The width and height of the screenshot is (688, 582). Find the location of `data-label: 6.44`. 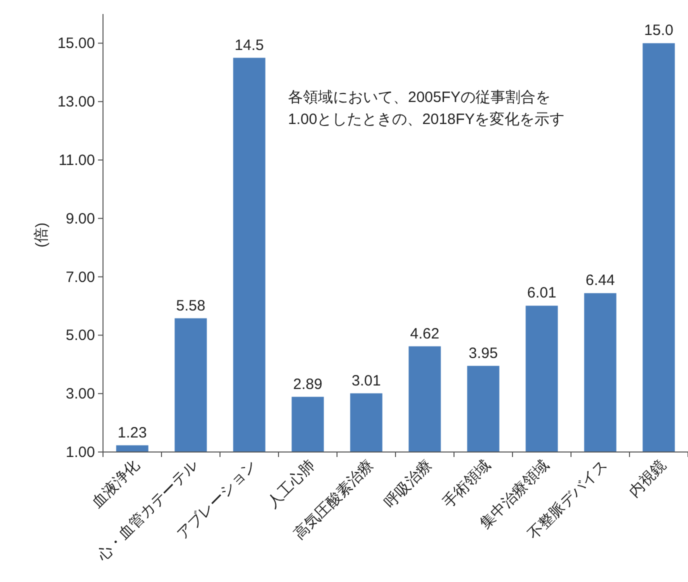

data-label: 6.44 is located at coordinates (600, 281).